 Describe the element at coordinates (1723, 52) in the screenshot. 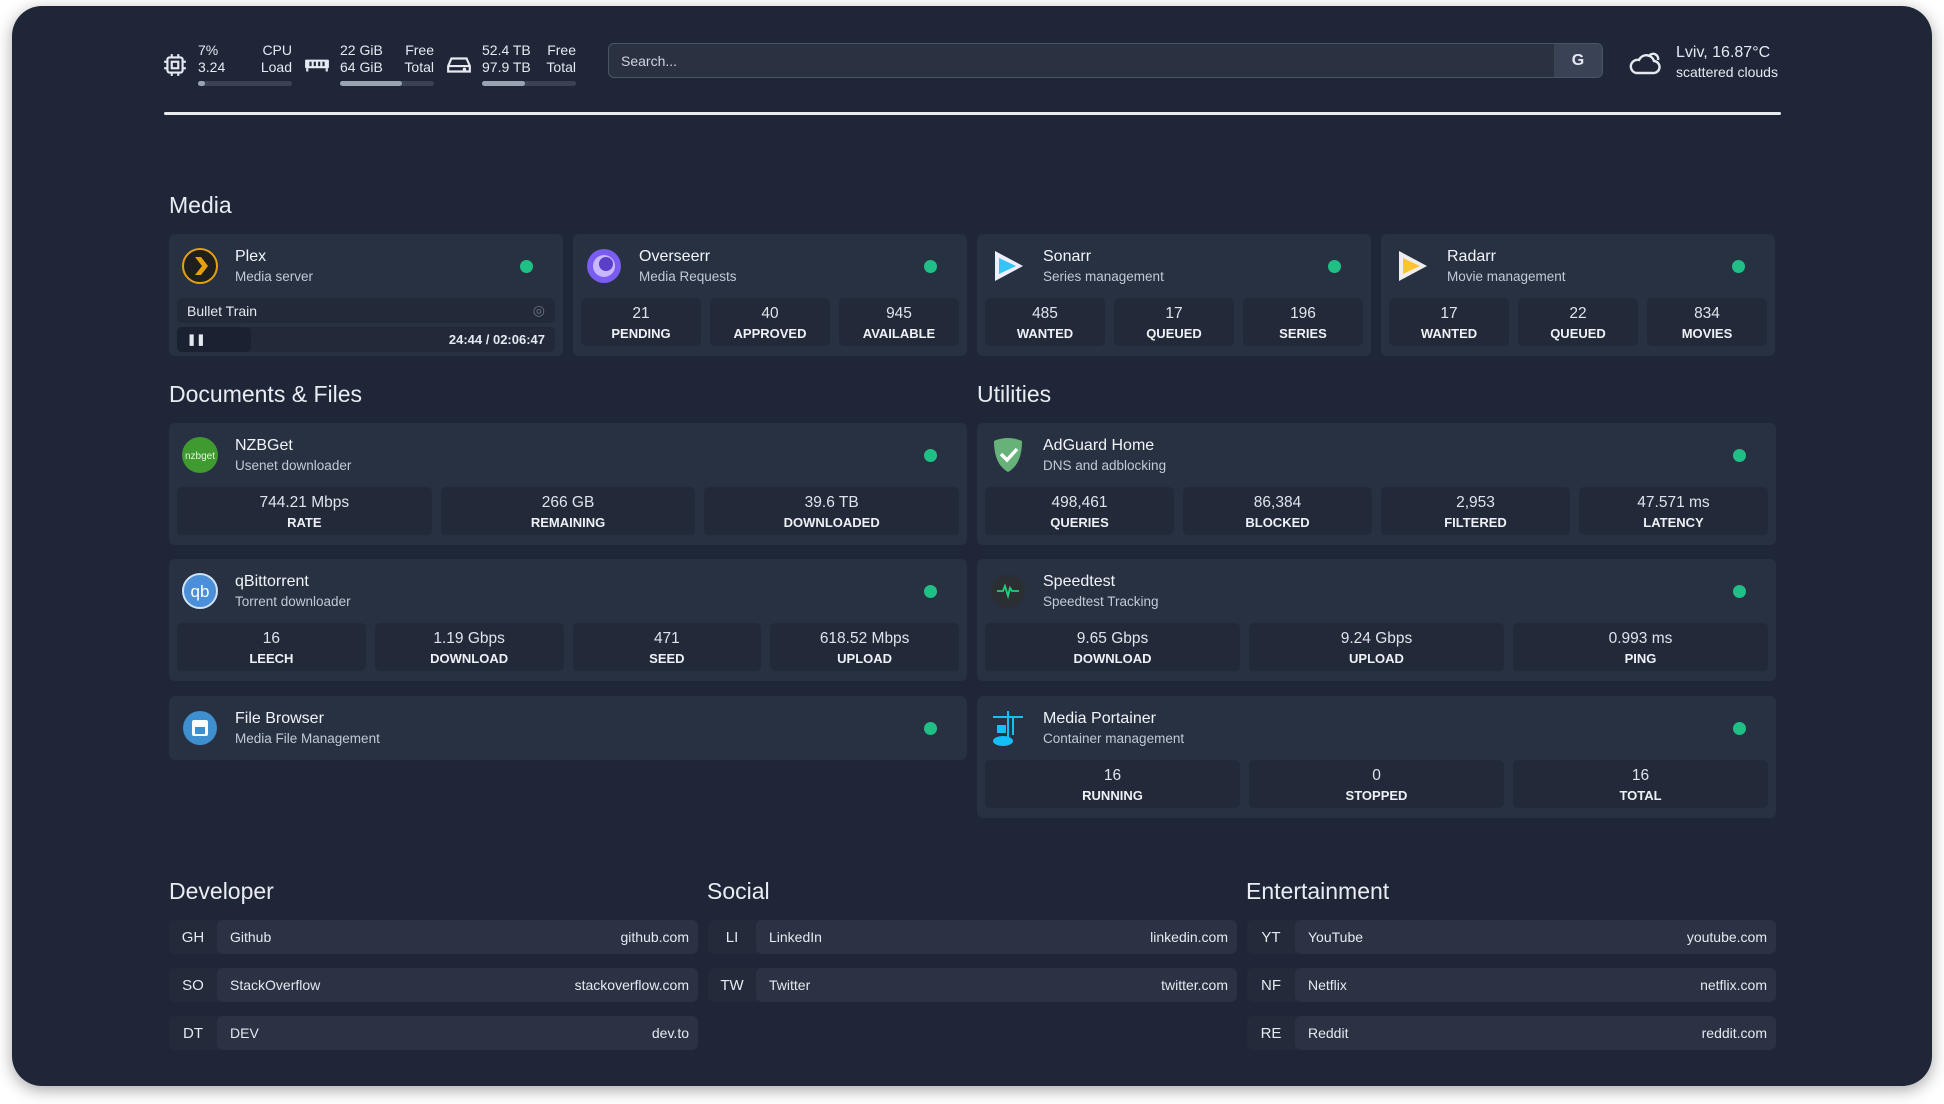

I see `weather-location-temp: Lviv, 16.87°C` at that location.